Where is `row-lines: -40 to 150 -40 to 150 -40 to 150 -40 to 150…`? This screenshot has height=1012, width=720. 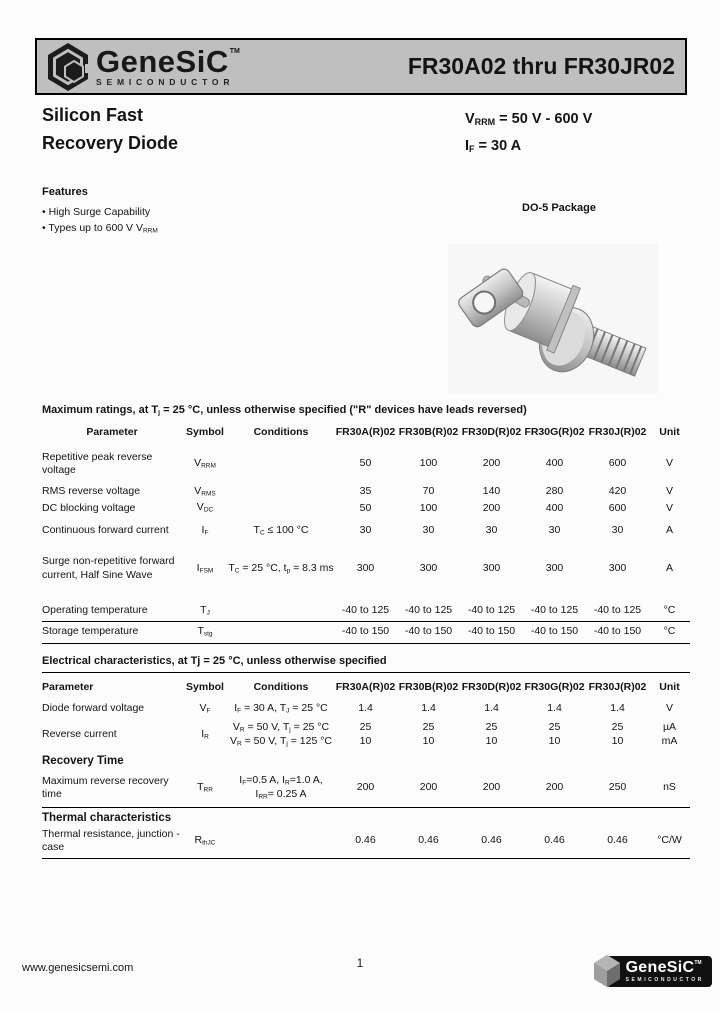
row-lines: -40 to 150 -40 to 150 -40 to 150 -40 to 150… is located at coordinates (459, 631).